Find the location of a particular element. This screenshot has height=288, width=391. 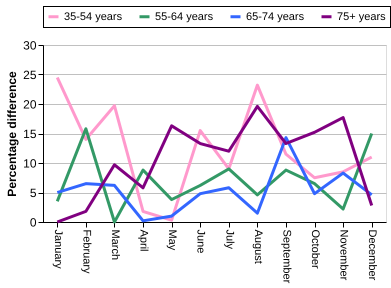

x-tick-label: April is located at coordinates (144, 241).